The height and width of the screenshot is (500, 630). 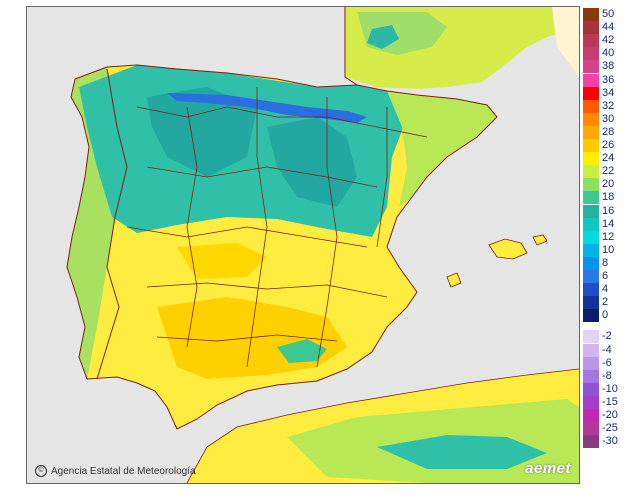 I want to click on legend-label: 4, so click(x=605, y=289).